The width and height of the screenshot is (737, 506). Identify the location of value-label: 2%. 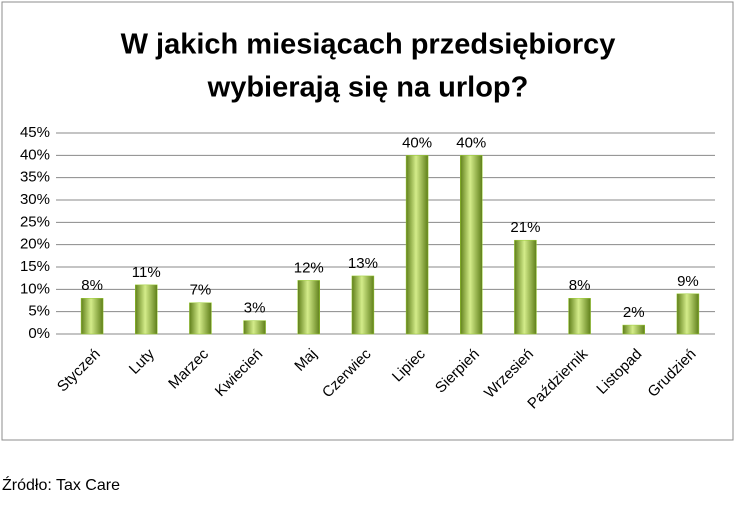
(634, 312).